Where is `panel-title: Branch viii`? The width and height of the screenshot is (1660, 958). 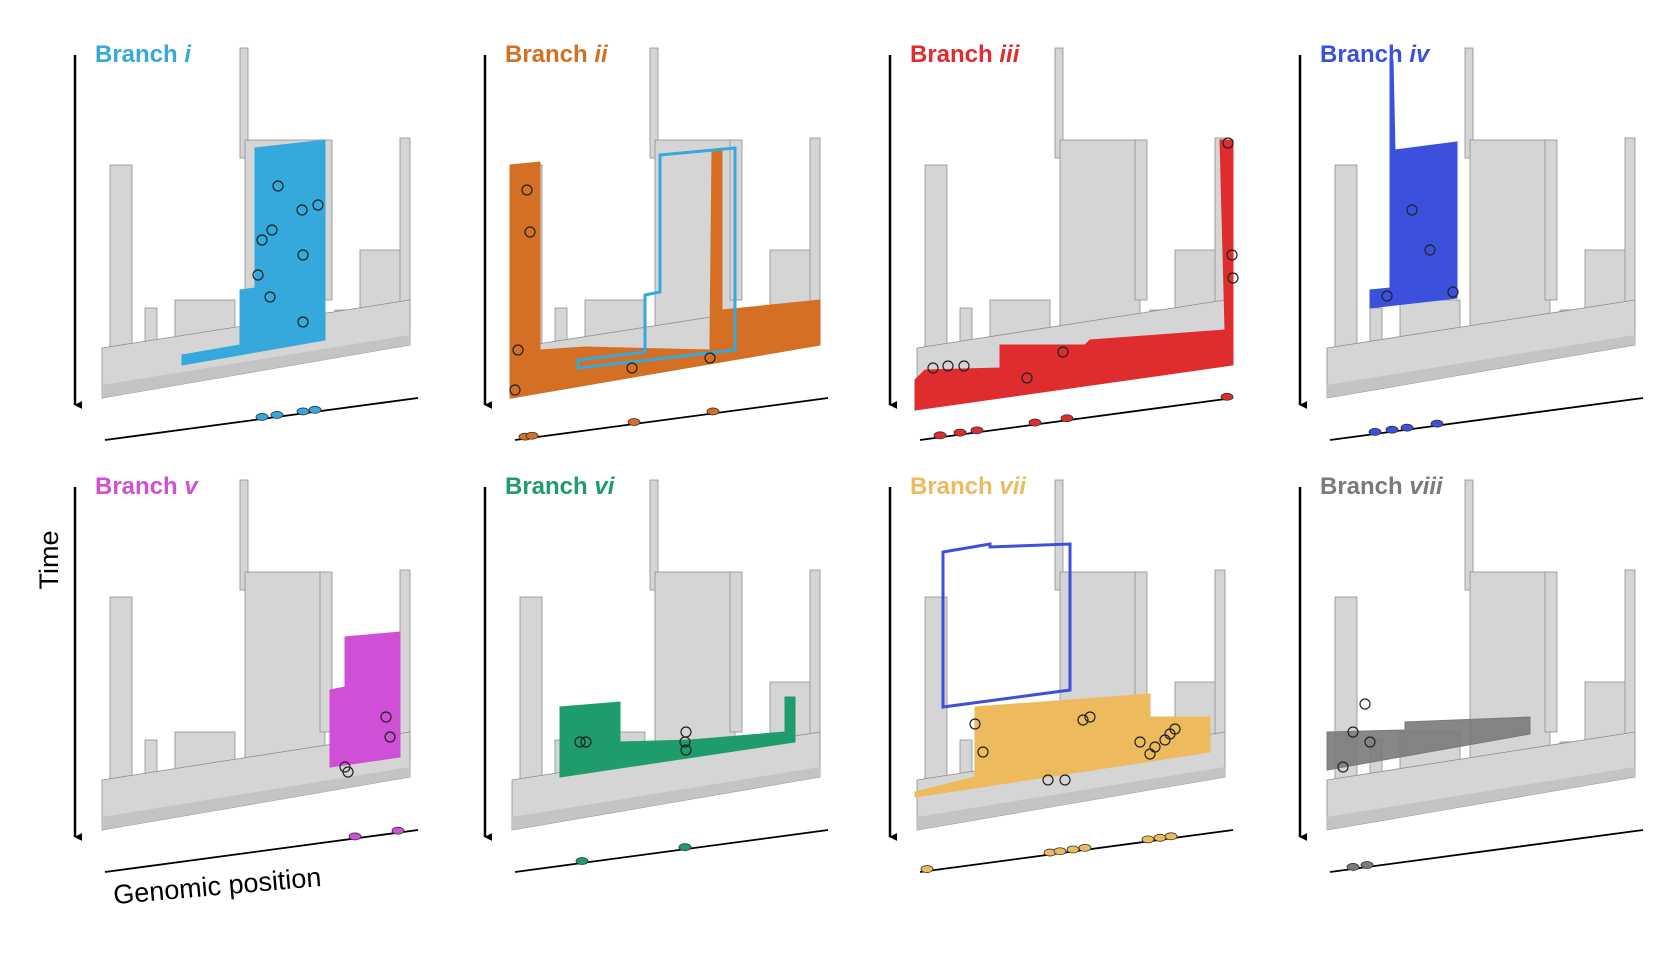
panel-title: Branch viii is located at coordinates (1382, 486).